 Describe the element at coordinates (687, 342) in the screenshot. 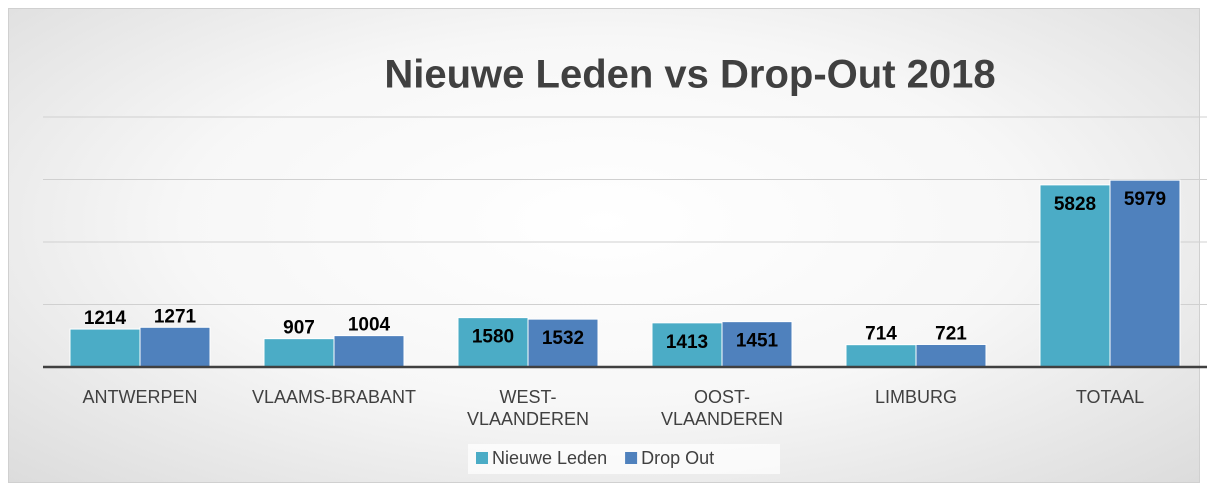

I see `data-label: 1413` at that location.